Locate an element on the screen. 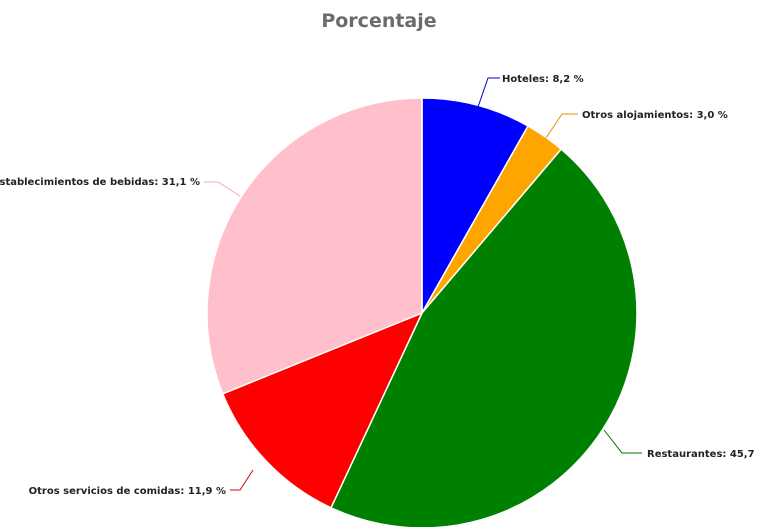 The height and width of the screenshot is (527, 758). chart-title: Porcentaje is located at coordinates (379, 21).